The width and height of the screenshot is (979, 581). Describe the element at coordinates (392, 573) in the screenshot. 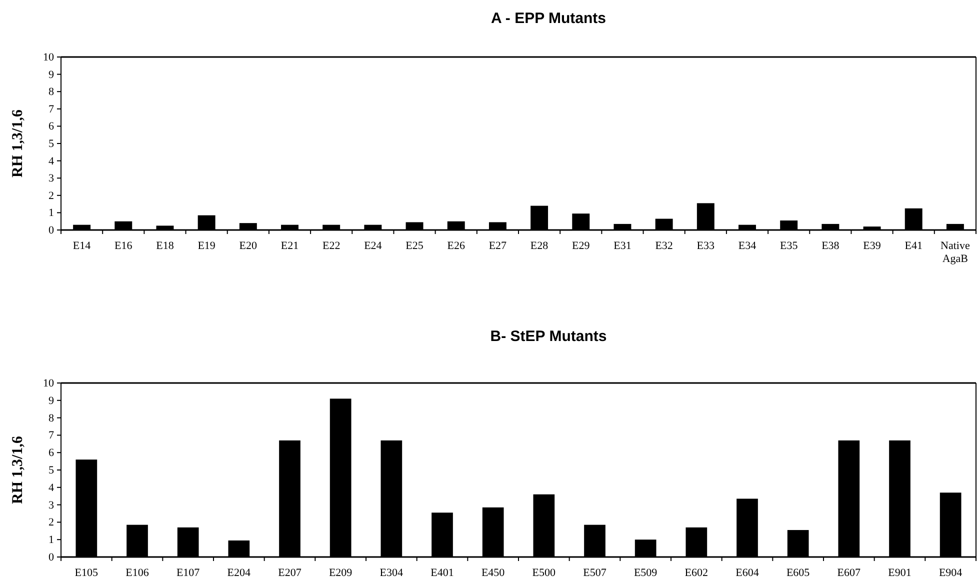

I see `x-tick-label: E304` at that location.